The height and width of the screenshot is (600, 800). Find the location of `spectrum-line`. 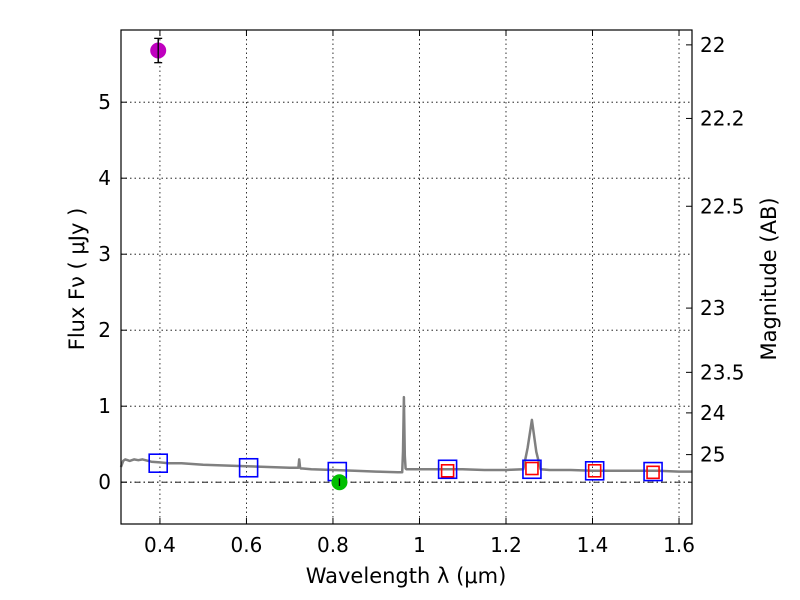

spectrum-line is located at coordinates (405, 434).